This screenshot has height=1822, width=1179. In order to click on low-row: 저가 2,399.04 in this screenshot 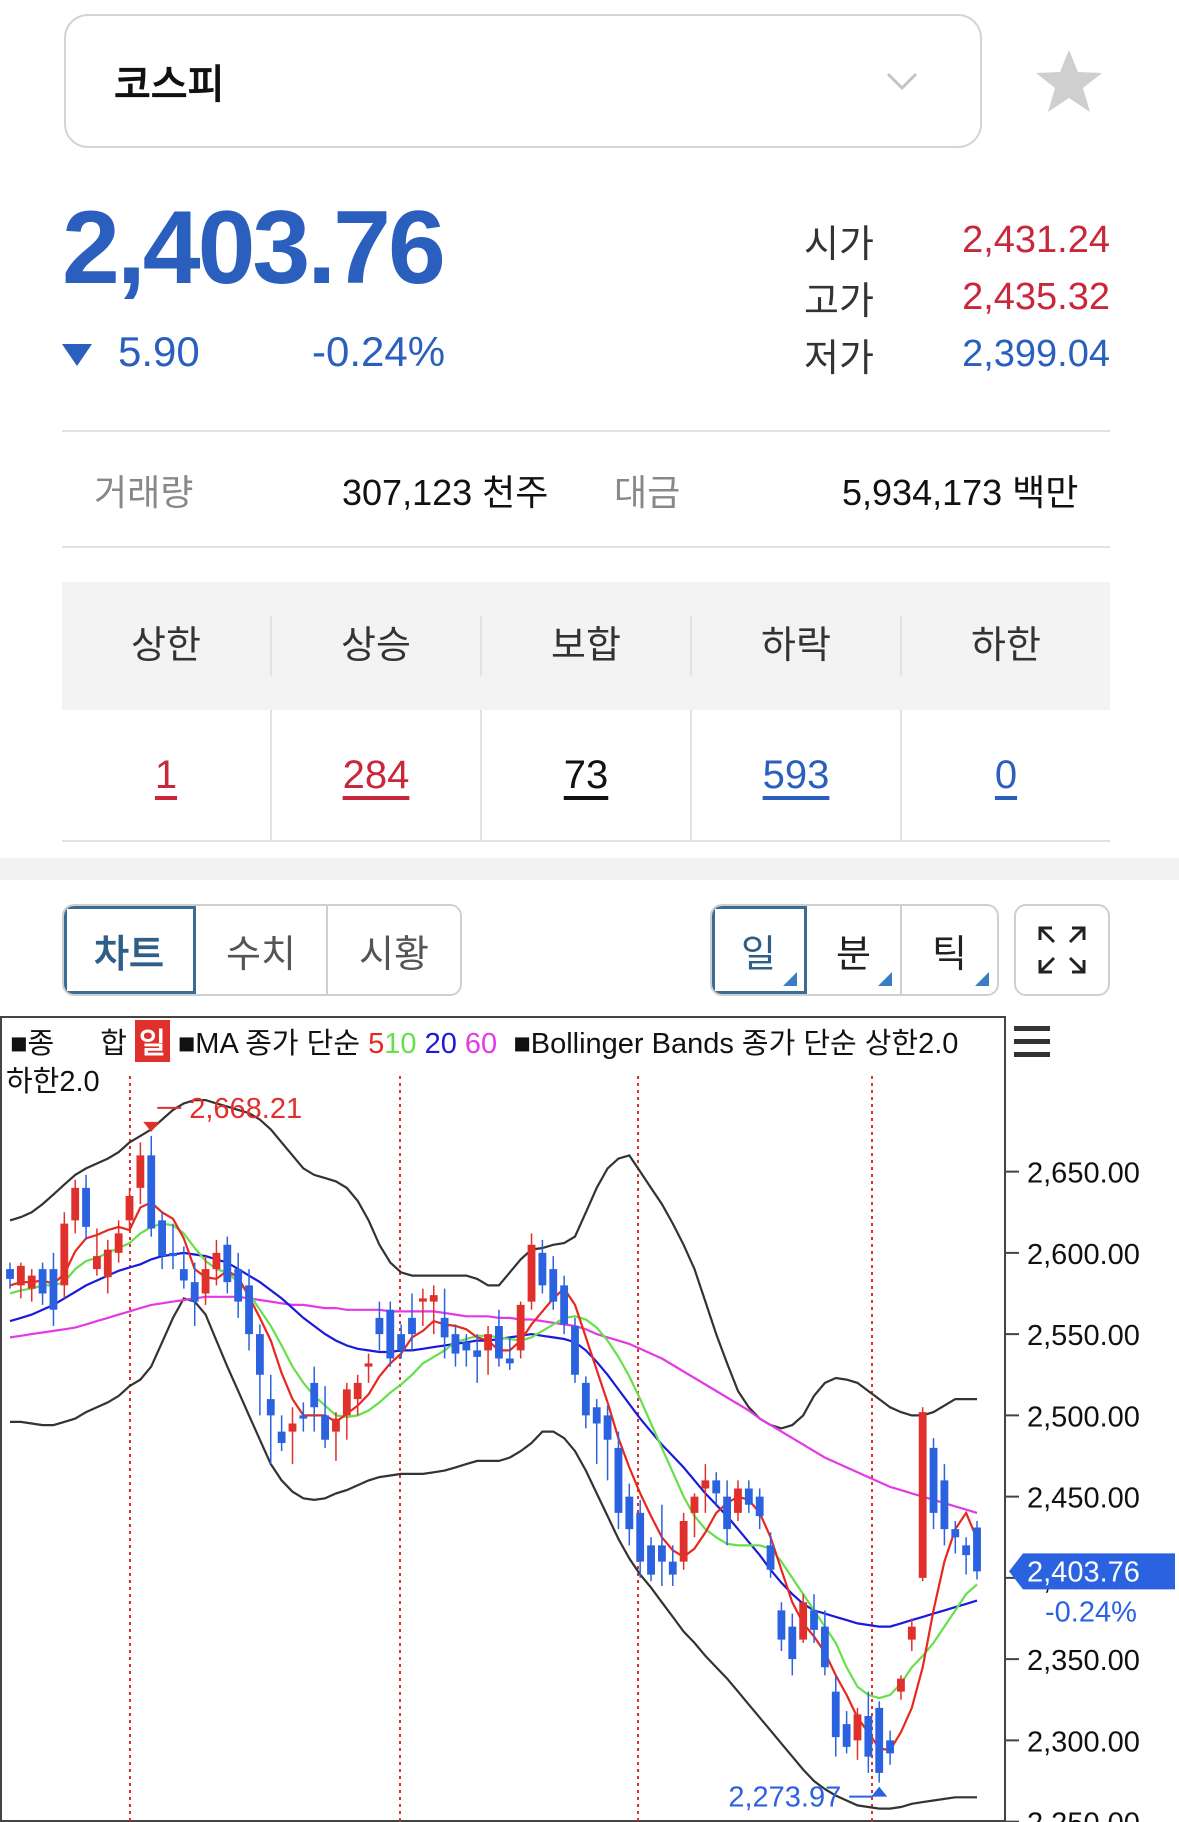, I will do `click(957, 354)`.